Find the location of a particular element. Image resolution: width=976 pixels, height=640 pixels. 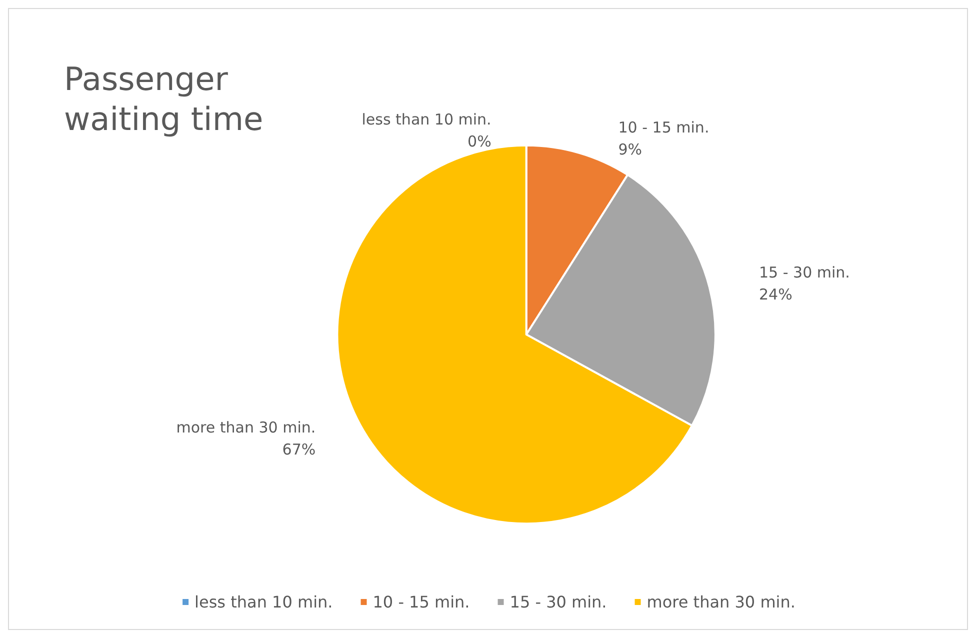

slice-label: more than 30 min. is located at coordinates (246, 427).